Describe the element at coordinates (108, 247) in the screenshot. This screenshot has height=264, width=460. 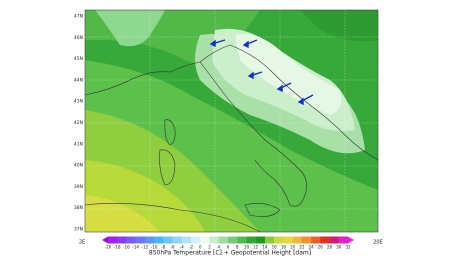
I see `colorbar-label: -20` at that location.